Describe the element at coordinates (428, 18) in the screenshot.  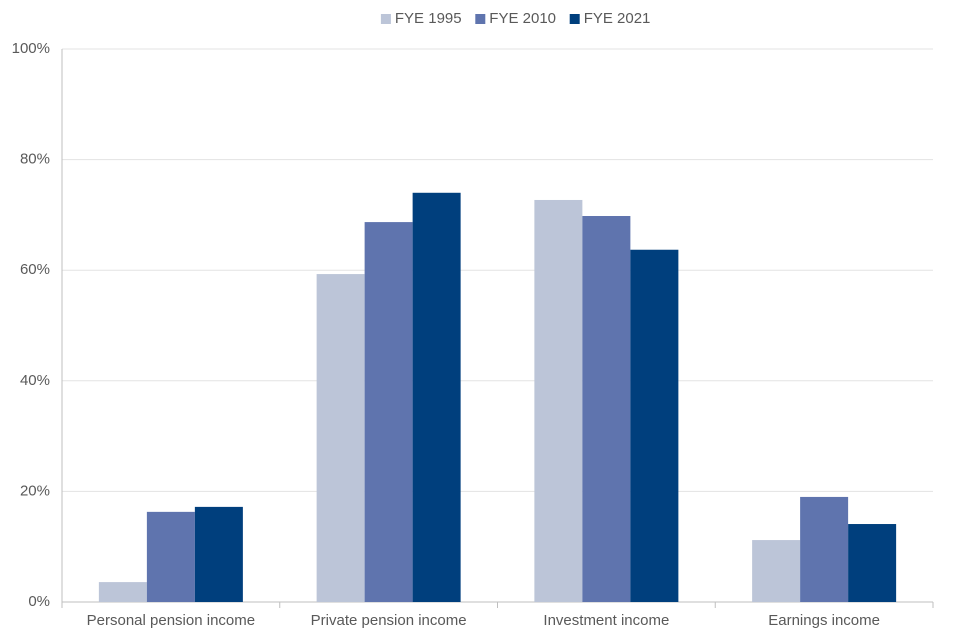
I see `legend-label: FYE 1995` at that location.